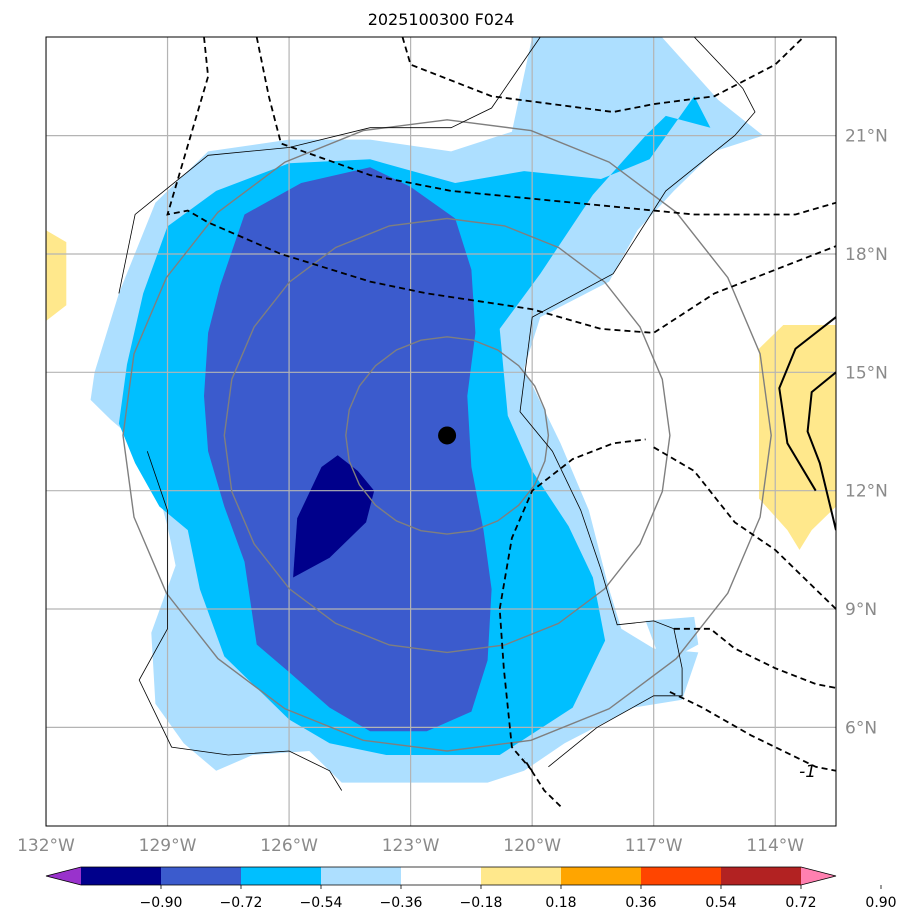  I want to click on dashed-contour-north-c, so click(545, 126).